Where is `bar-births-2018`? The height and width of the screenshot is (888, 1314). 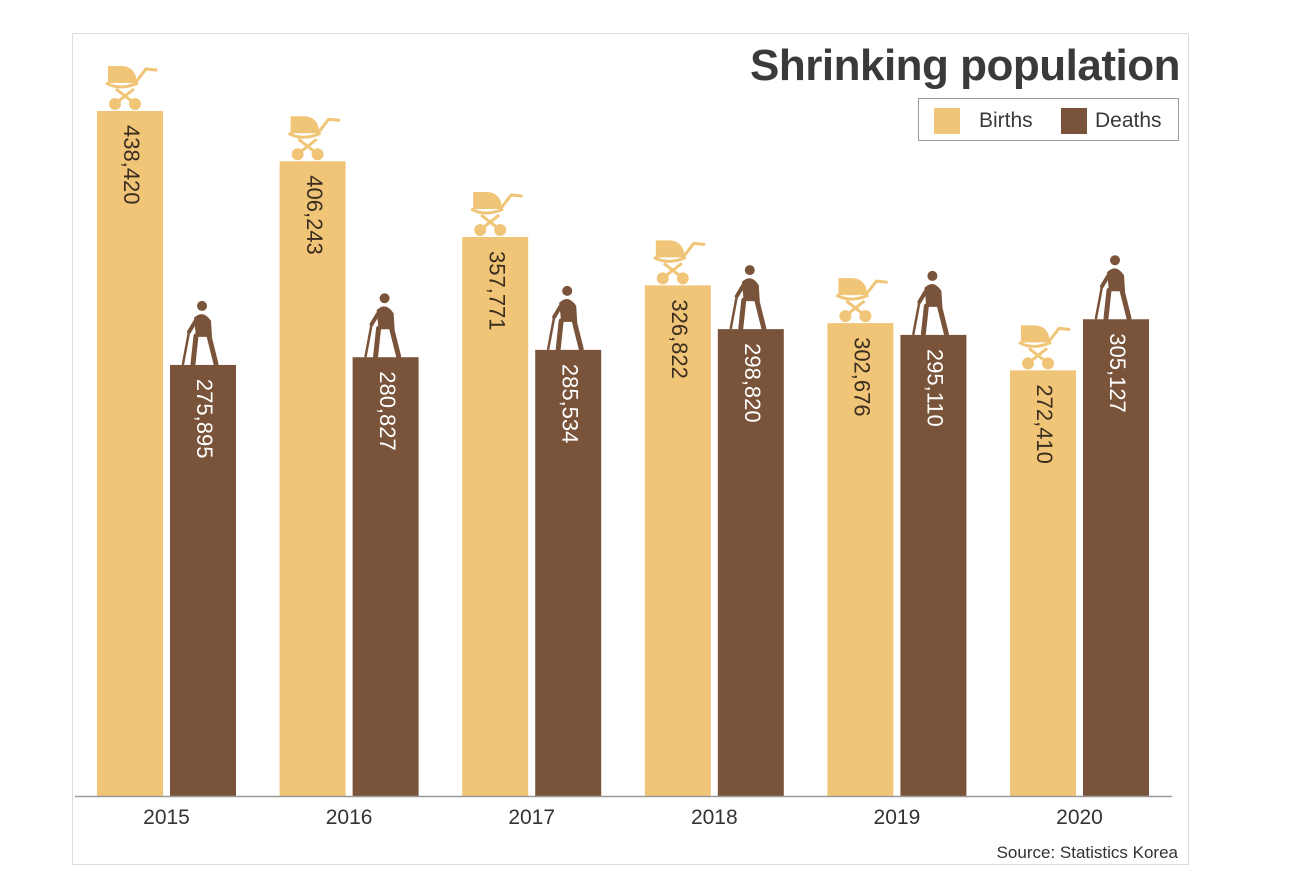 bar-births-2018 is located at coordinates (677, 540).